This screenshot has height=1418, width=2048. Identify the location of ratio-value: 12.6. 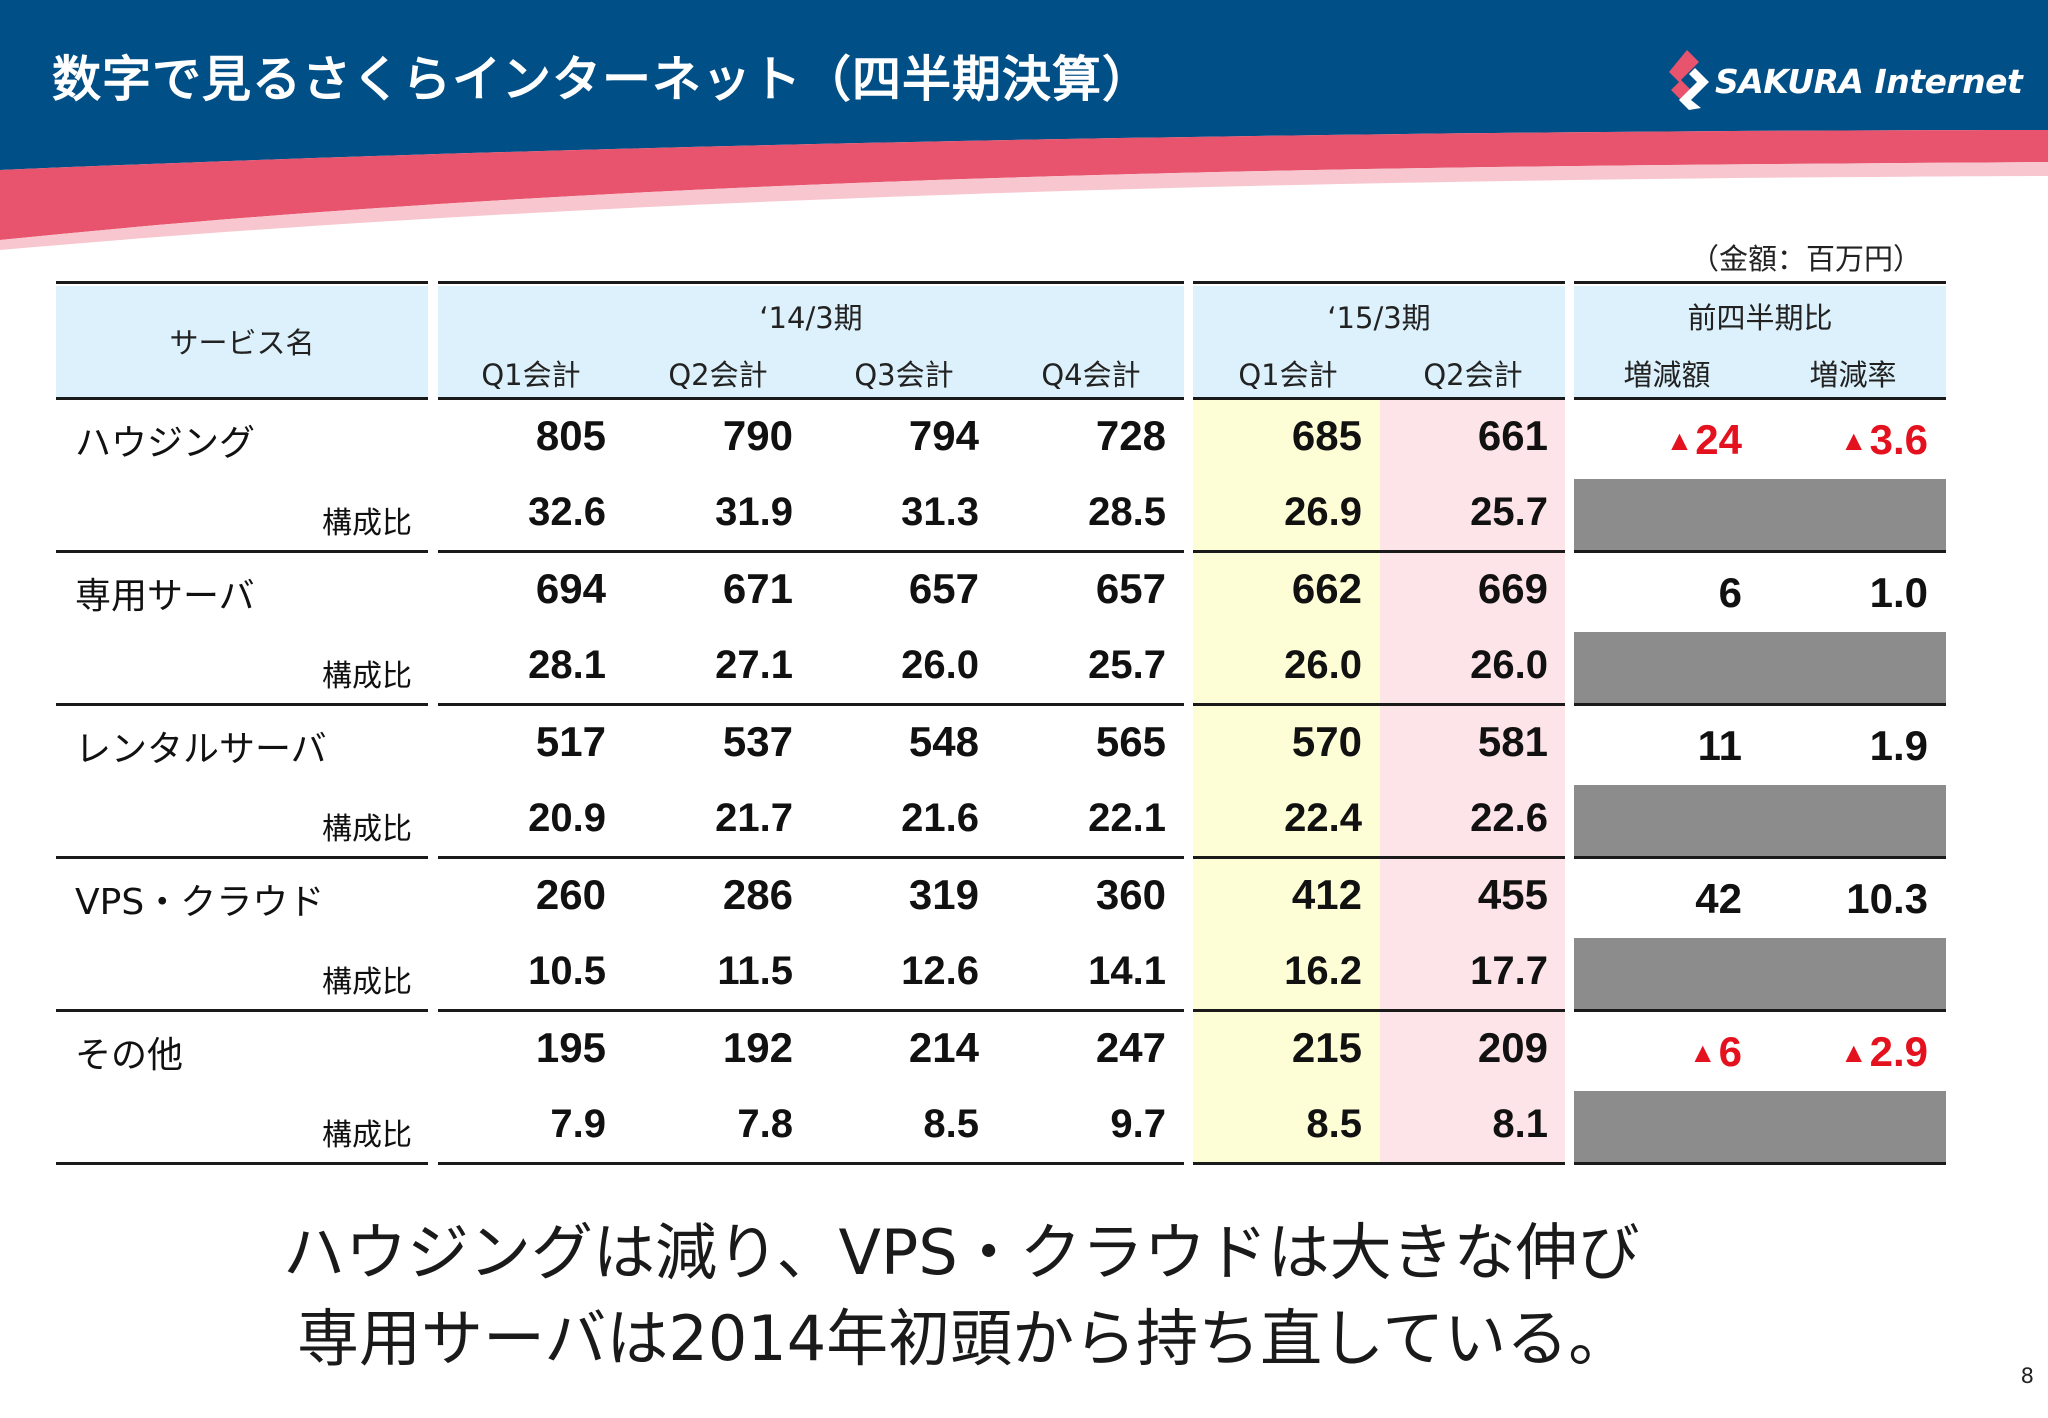
(940, 971).